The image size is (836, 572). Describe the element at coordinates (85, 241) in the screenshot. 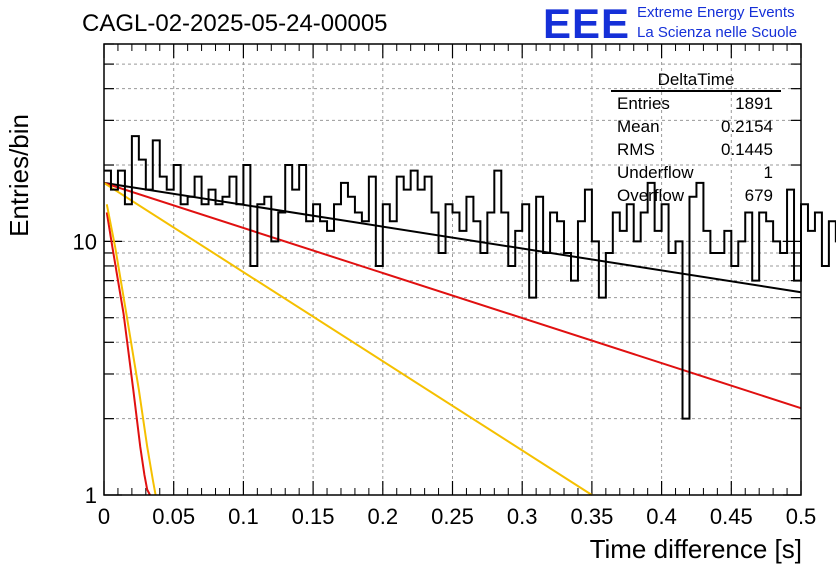

I see `y-tick-label: 10` at that location.